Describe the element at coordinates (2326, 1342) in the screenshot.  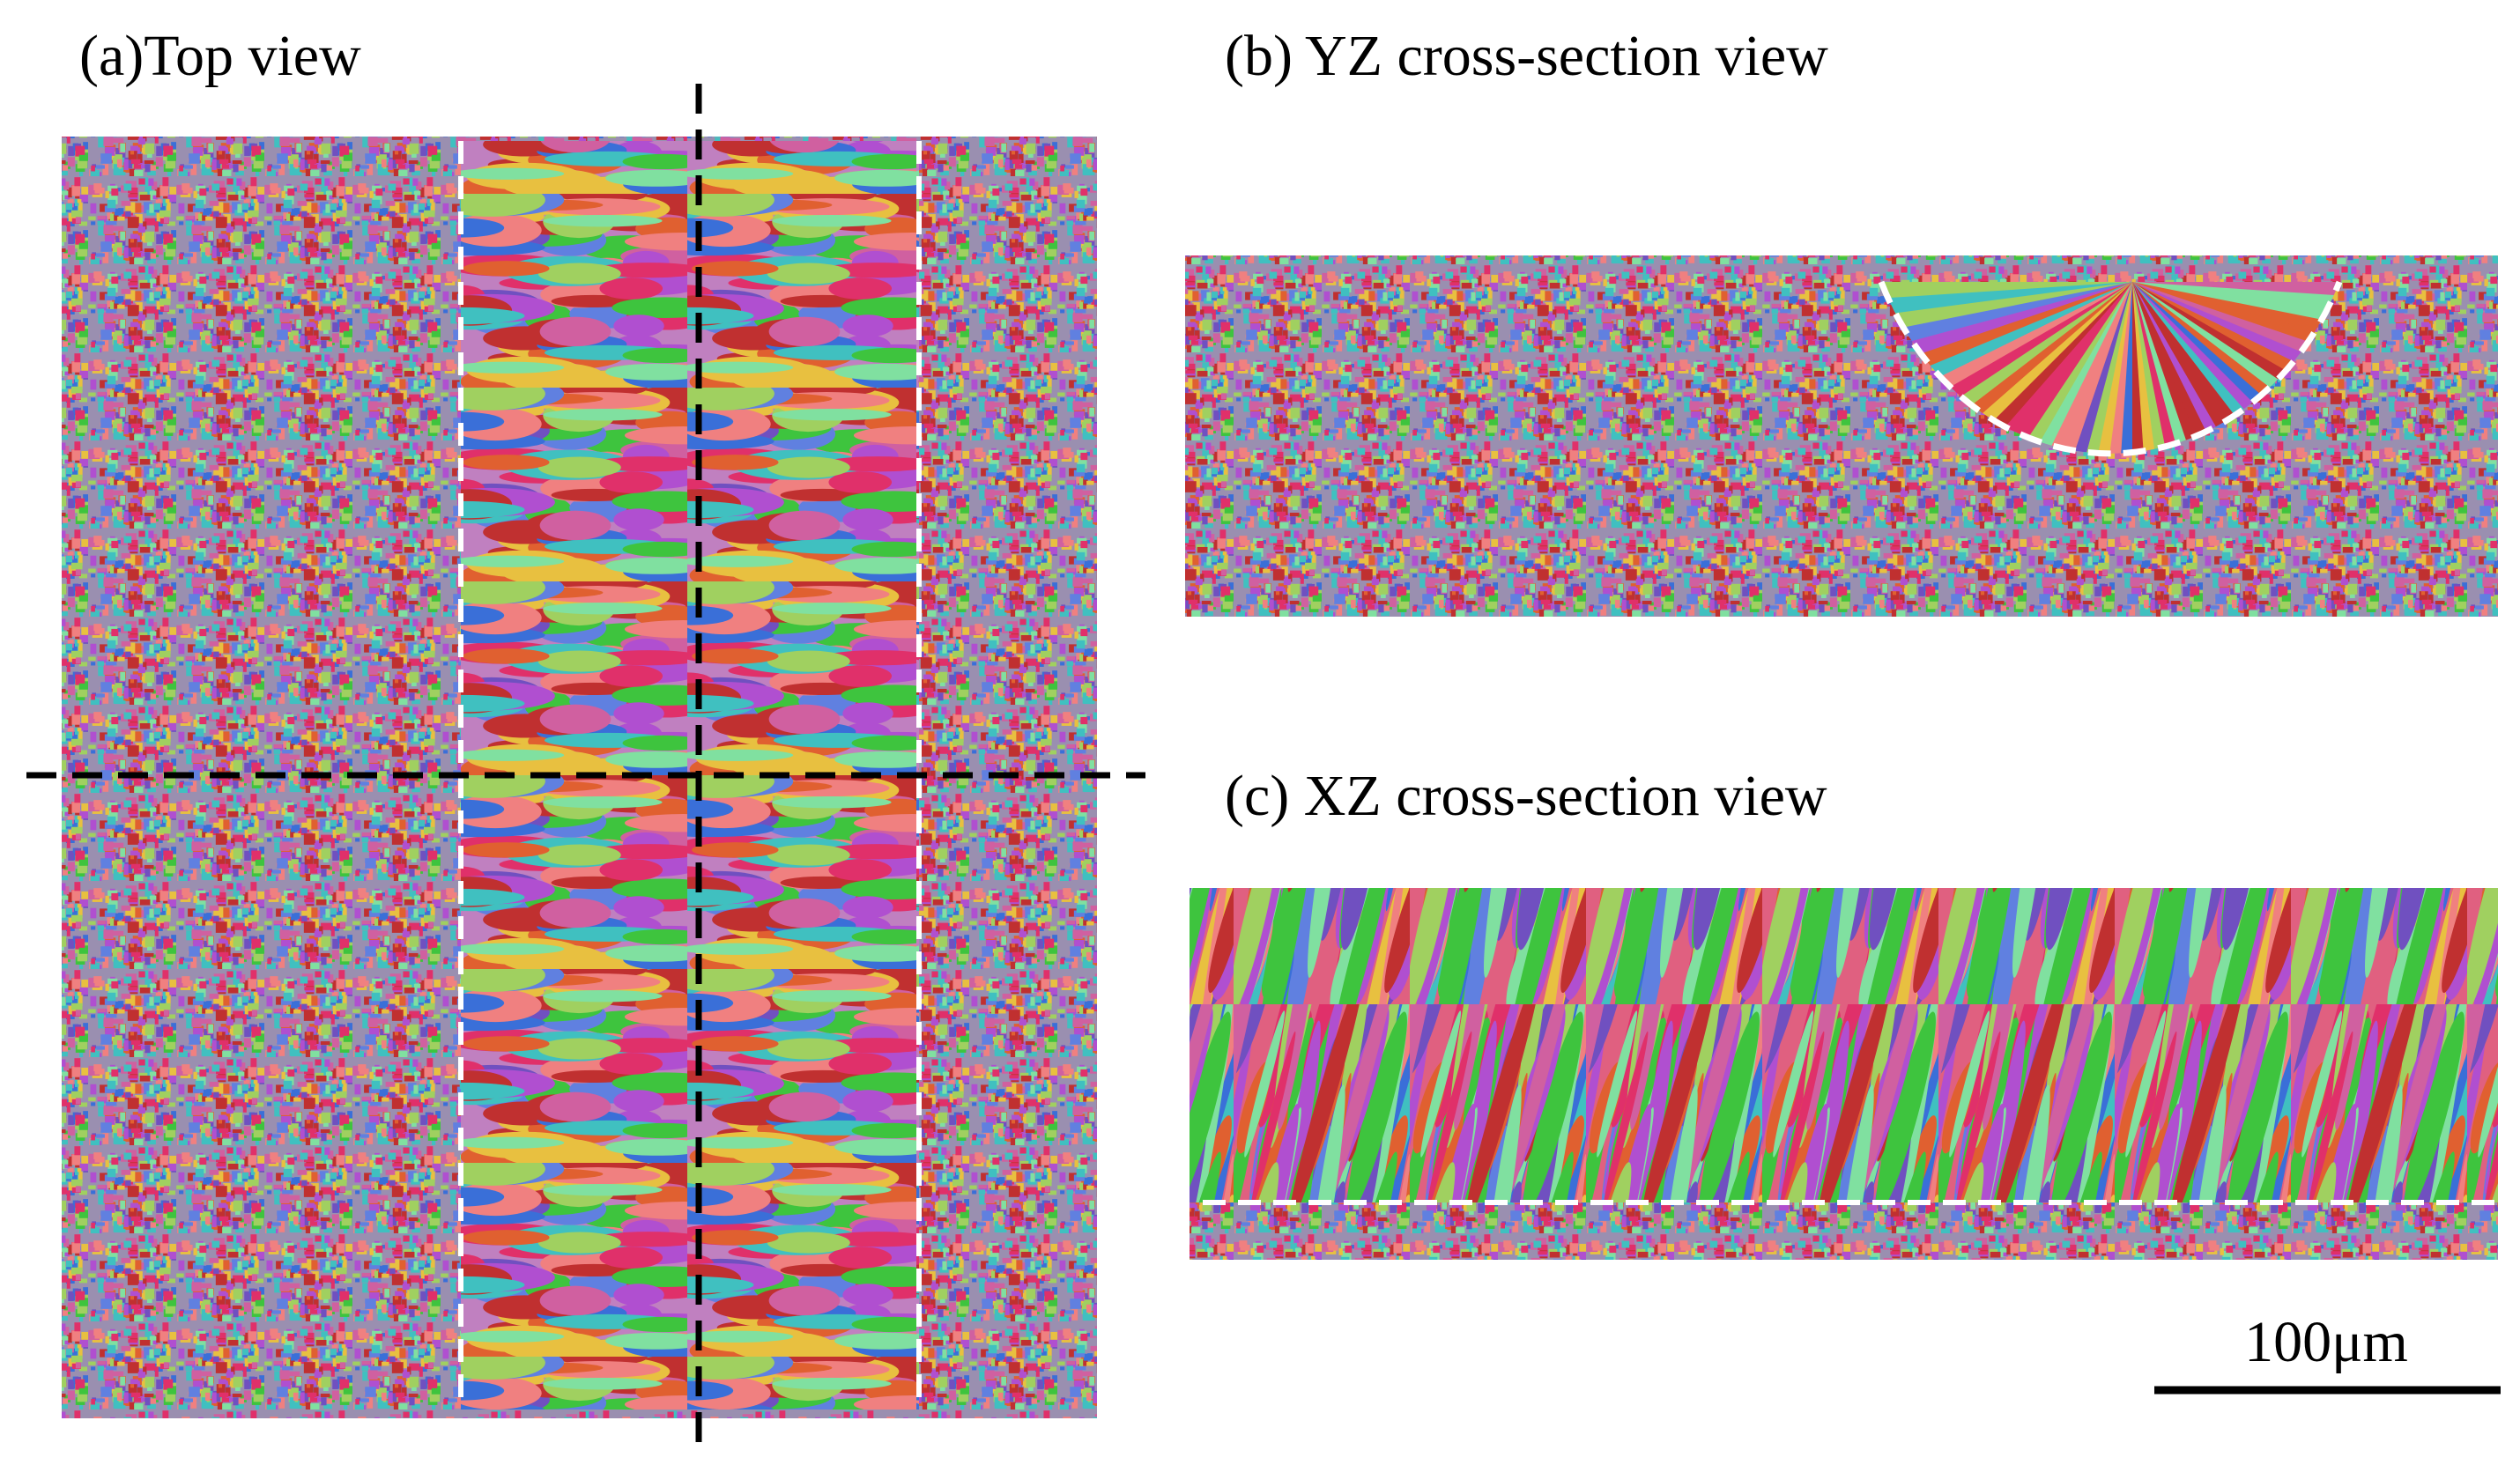
I see `scale-label: 100μm` at that location.